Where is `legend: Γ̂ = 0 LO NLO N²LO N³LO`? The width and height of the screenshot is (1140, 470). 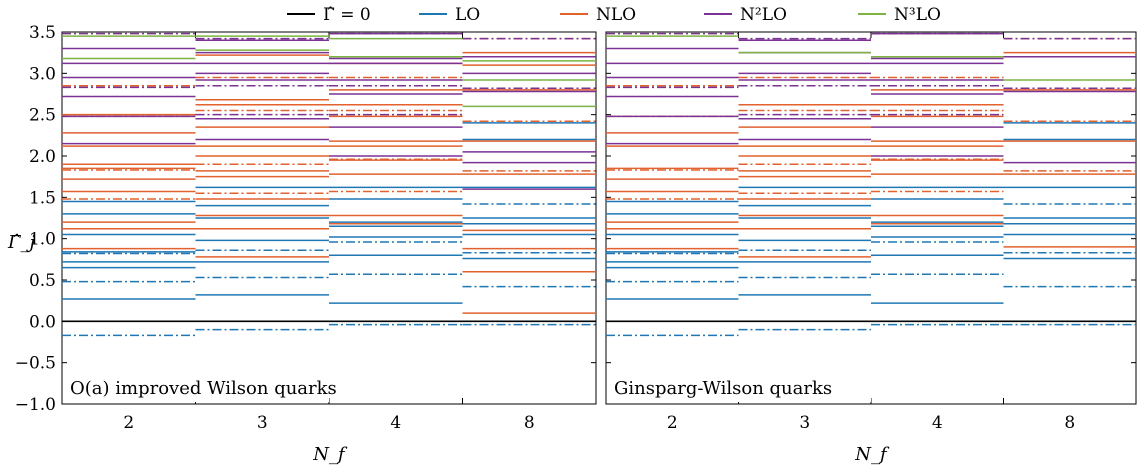 legend: Γ̂ = 0 LO NLO N²LO N³LO is located at coordinates (614, 15).